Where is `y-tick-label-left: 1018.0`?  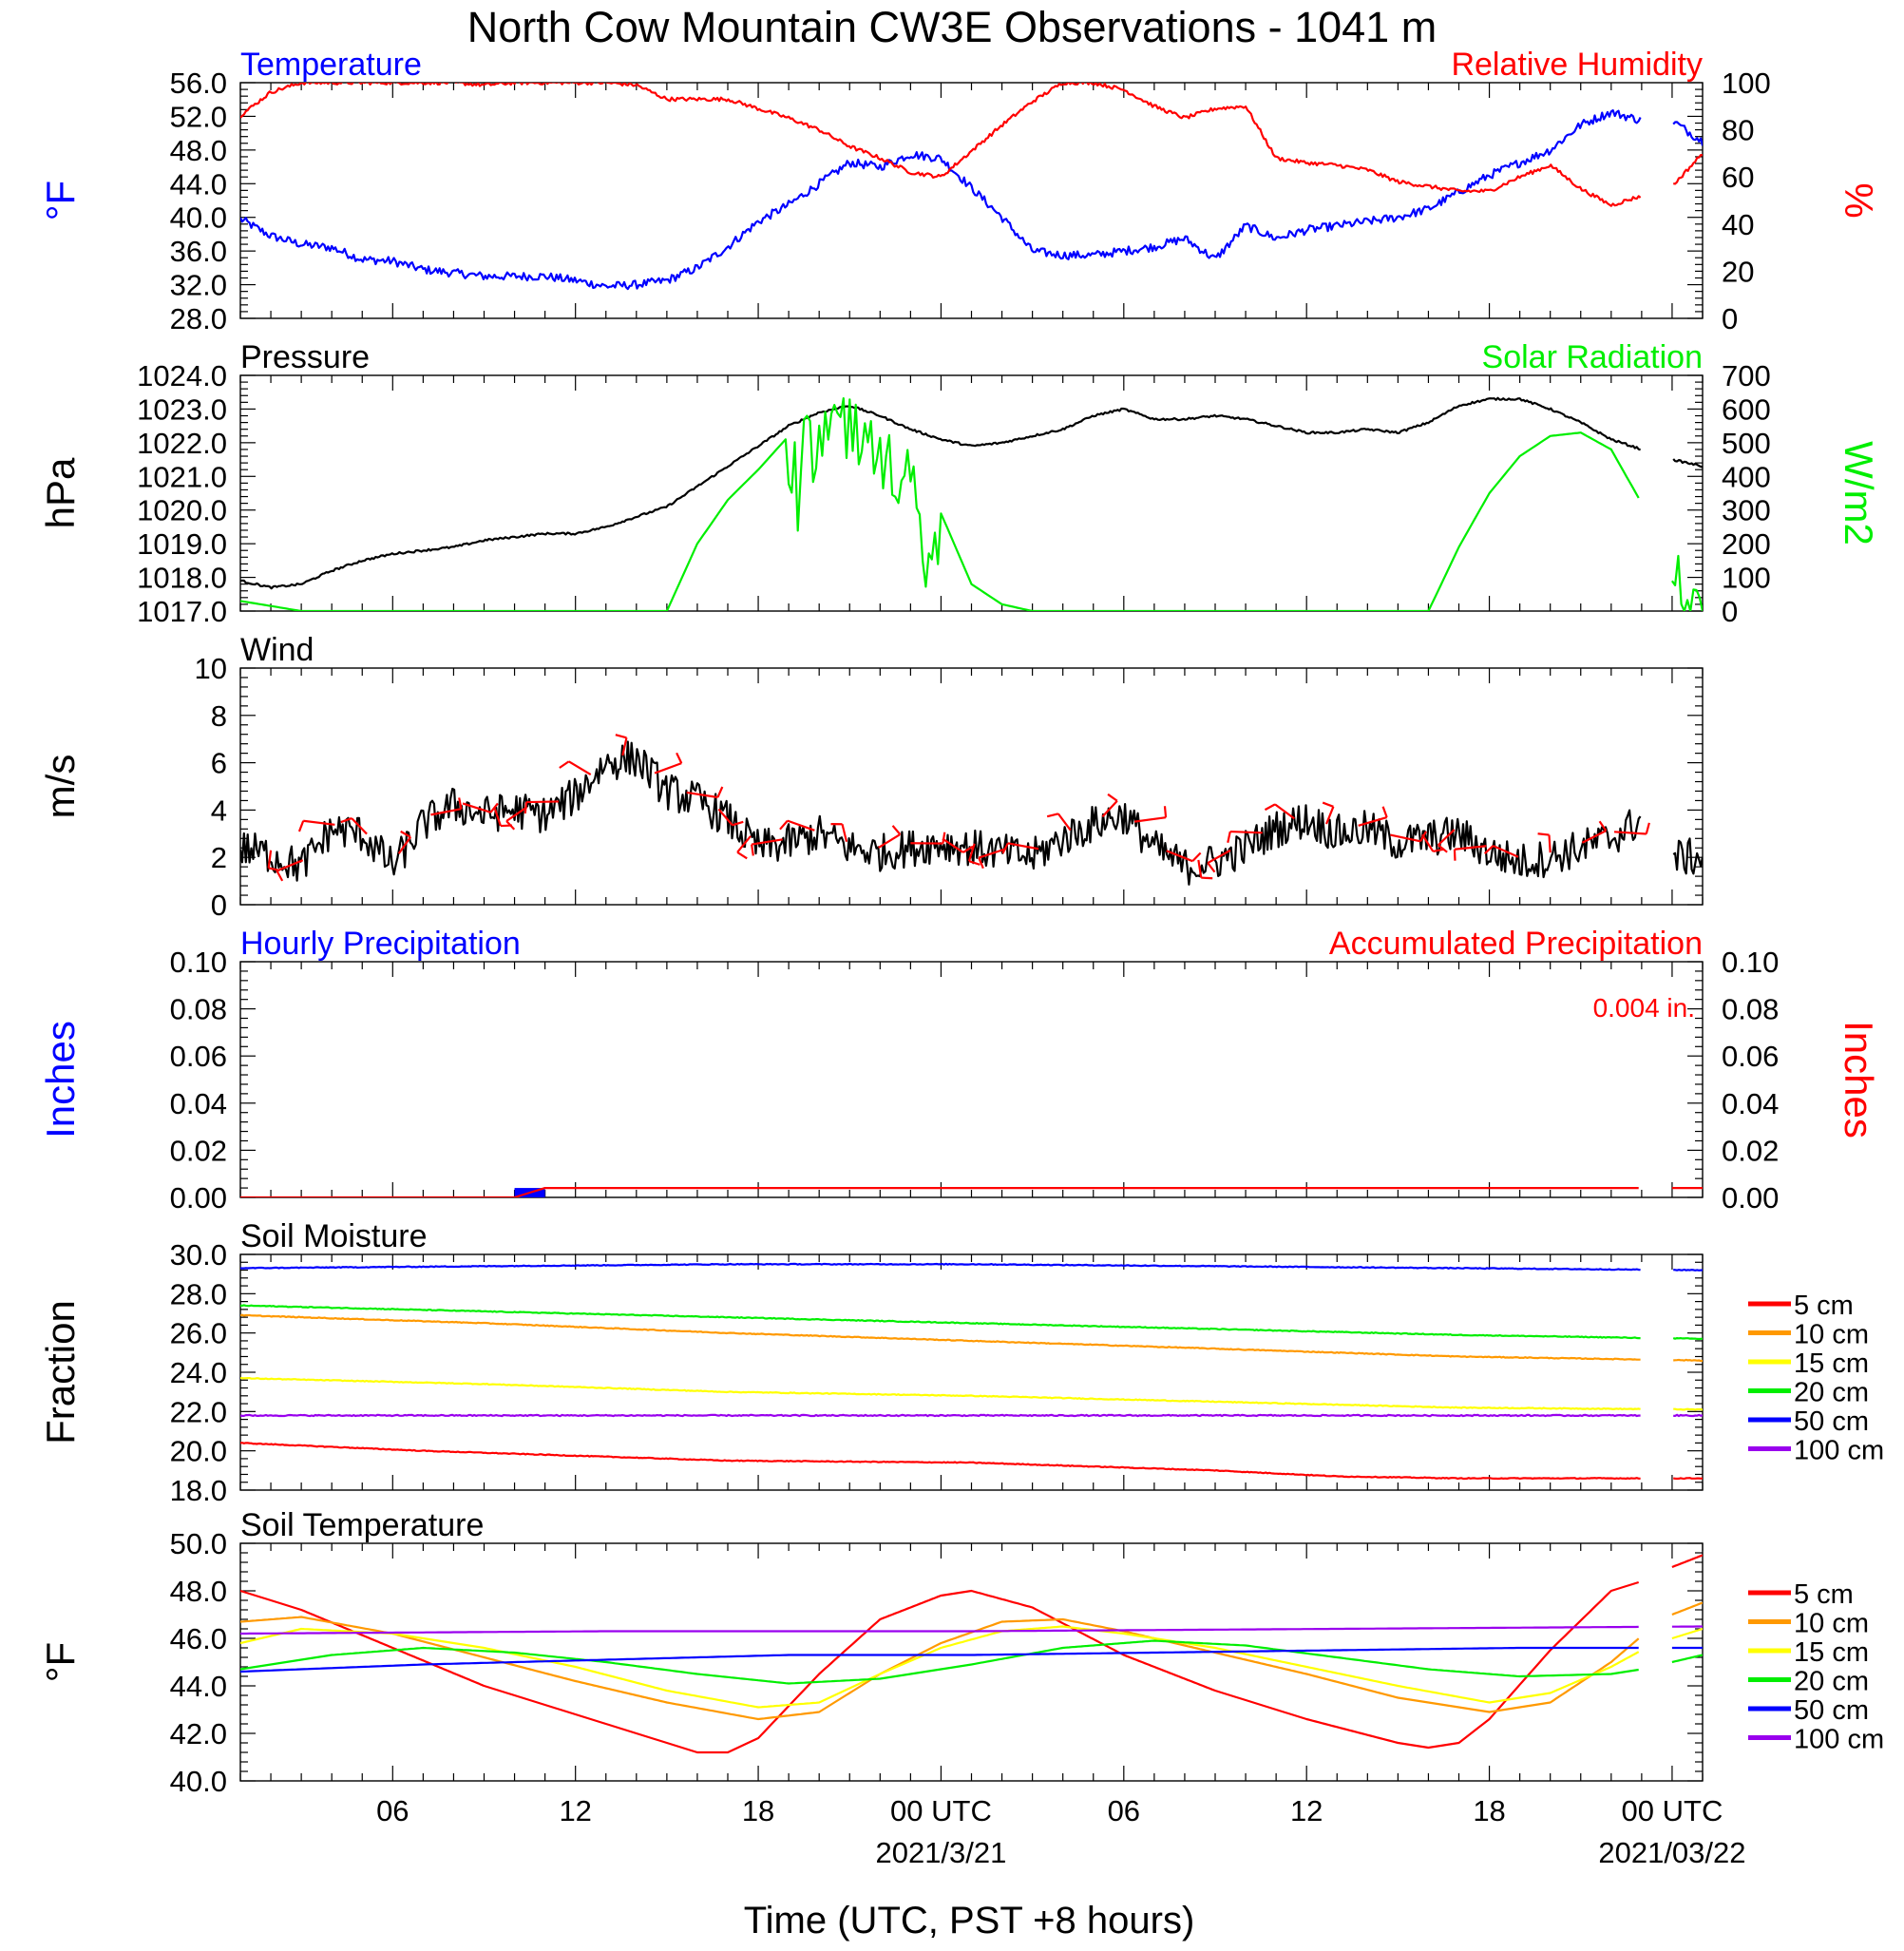
y-tick-label-left: 1018.0 is located at coordinates (182, 578).